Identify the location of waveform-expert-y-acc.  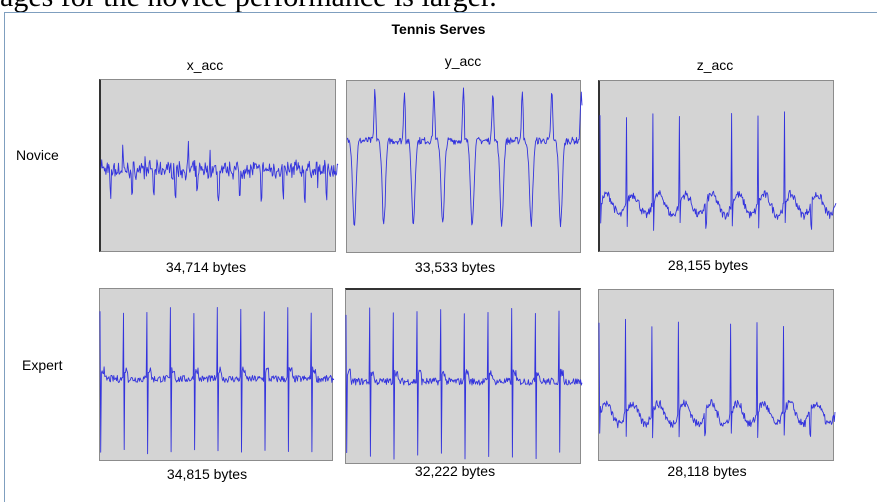
(464, 383).